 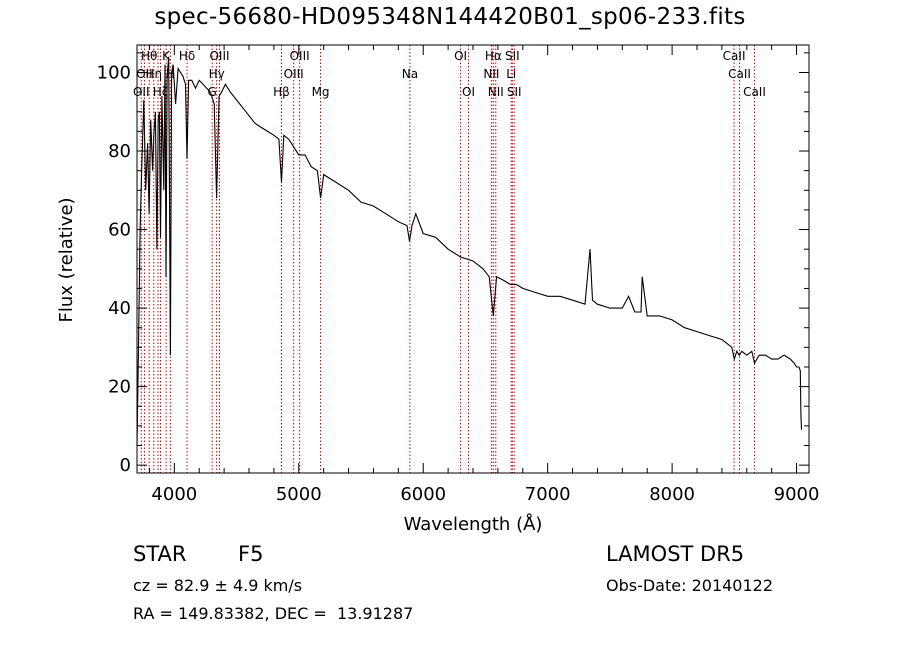 What do you see at coordinates (153, 74) in the screenshot?
I see `spectral-line-label: Hη` at bounding box center [153, 74].